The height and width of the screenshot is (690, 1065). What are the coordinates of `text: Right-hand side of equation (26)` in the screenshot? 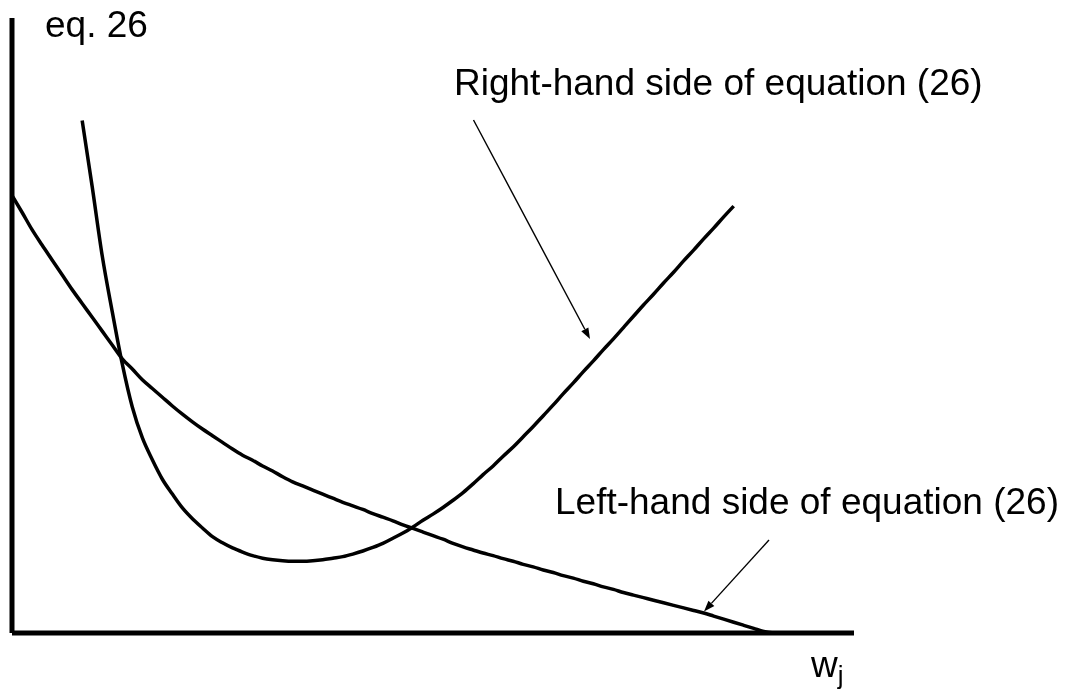 It's located at (718, 82).